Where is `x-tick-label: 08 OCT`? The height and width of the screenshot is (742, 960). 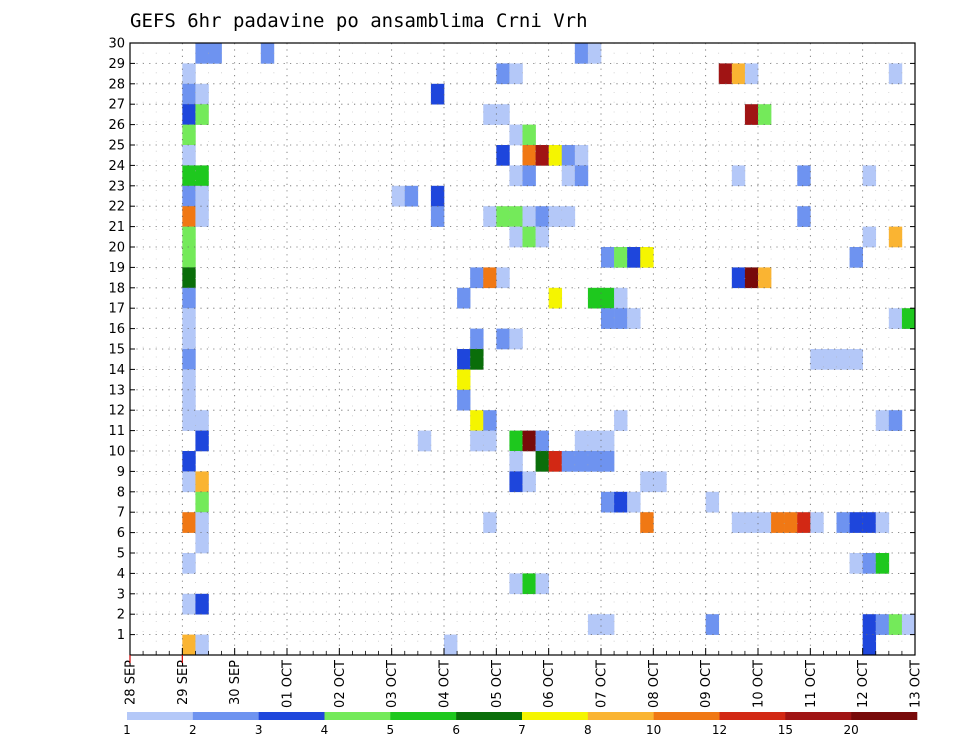
x-tick-label: 08 OCT is located at coordinates (654, 684).